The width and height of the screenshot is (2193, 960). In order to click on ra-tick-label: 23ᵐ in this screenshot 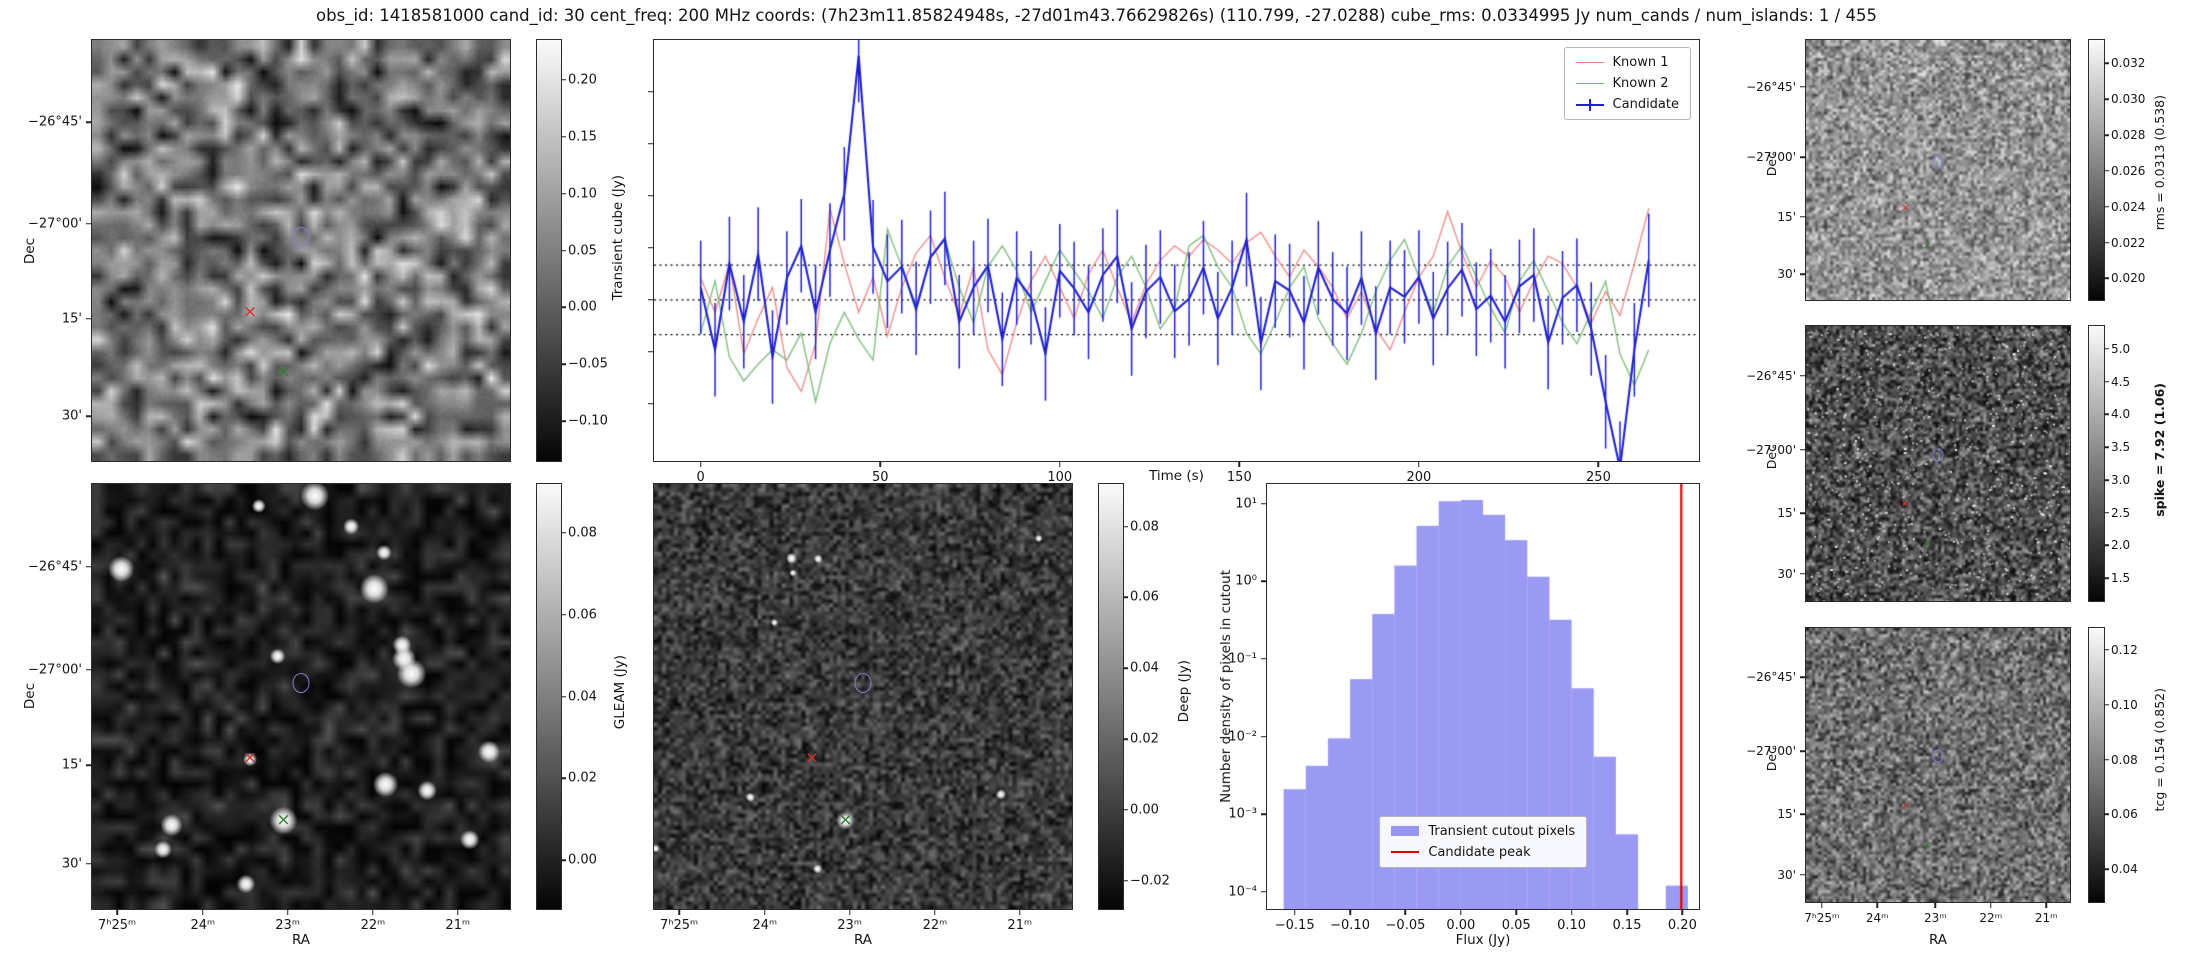, I will do `click(849, 925)`.